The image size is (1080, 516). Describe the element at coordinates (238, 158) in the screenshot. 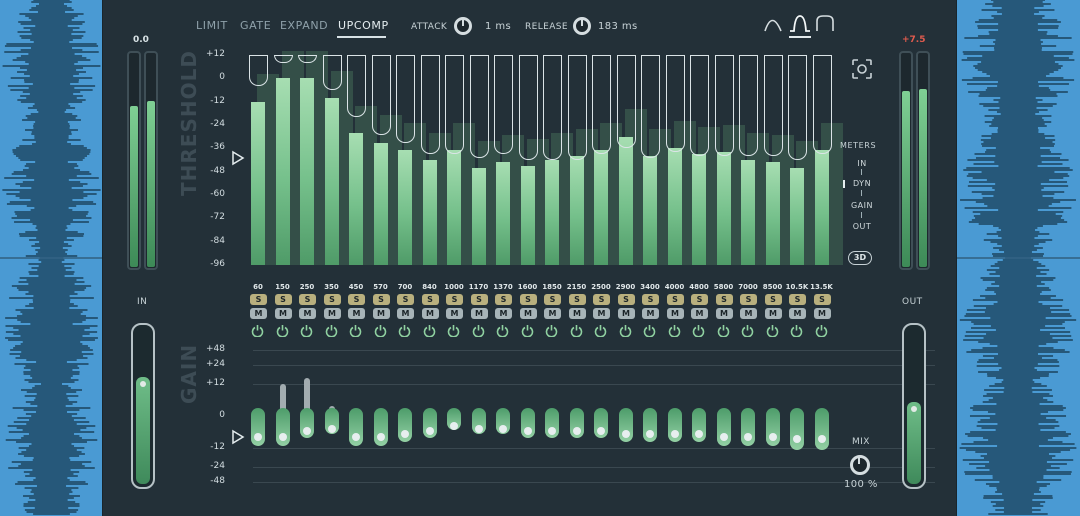

I see `threshold-marker-icon` at that location.